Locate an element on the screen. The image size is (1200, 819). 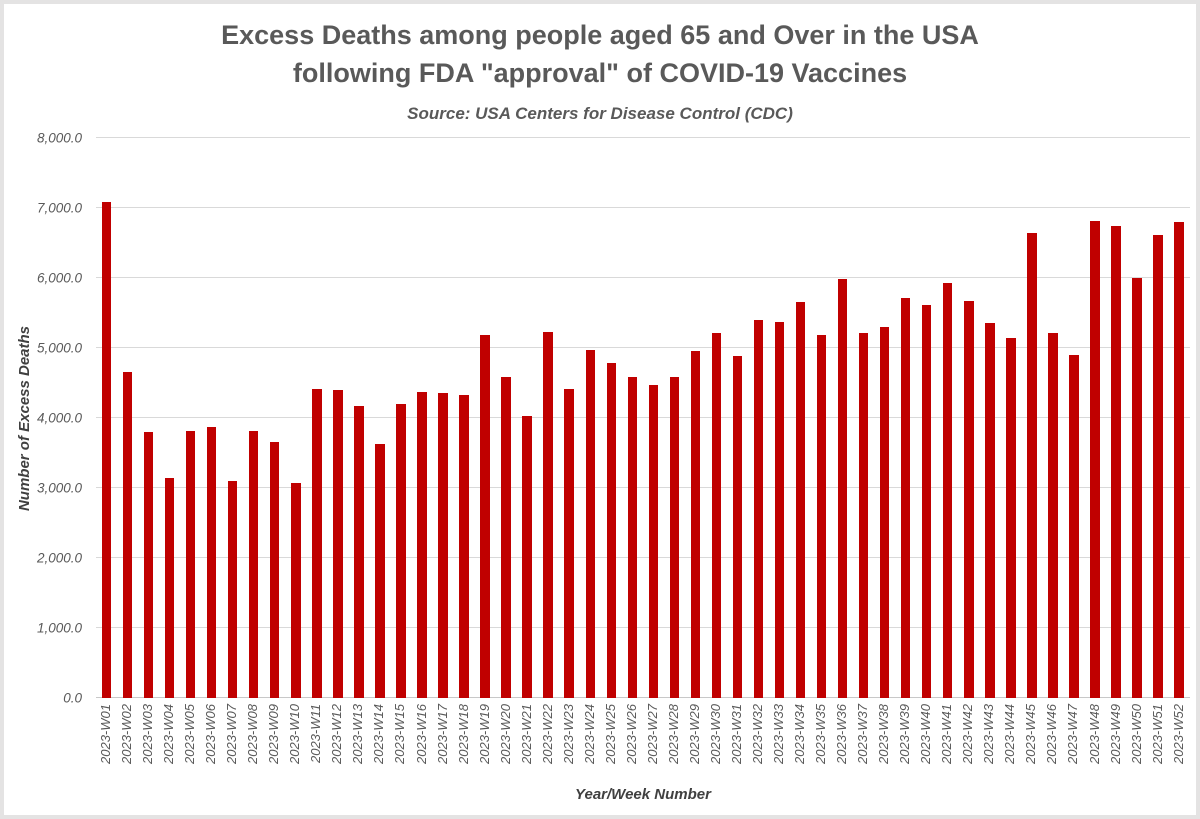
x-tick-label: 2023-W15 is located at coordinates (400, 734).